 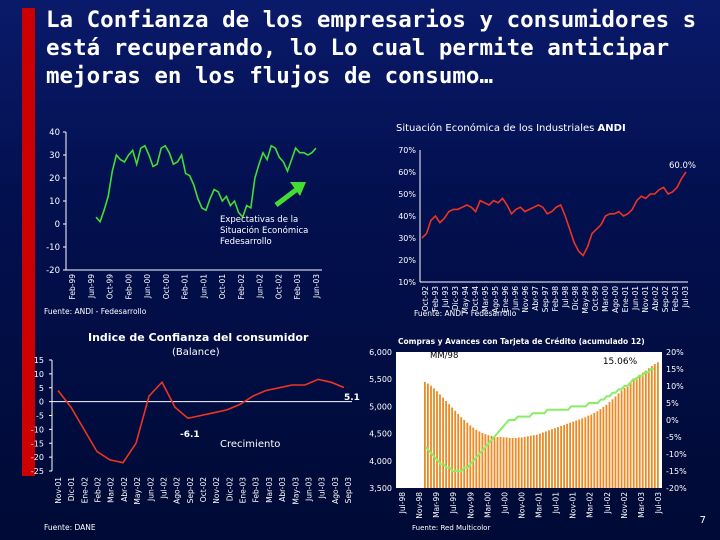 What do you see at coordinates (556, 503) in the screenshot?
I see `xtick-compras: Jul-01` at bounding box center [556, 503].